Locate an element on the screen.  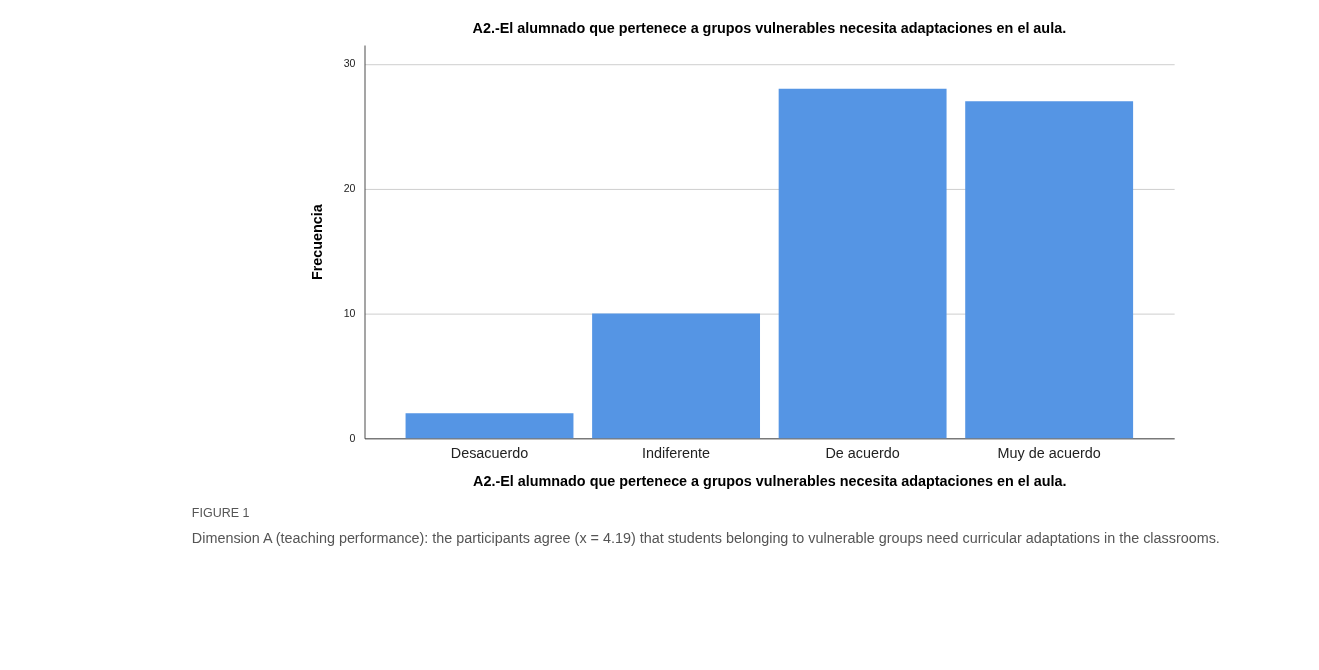
chart-title: A2.-El alumnado que pertenece a grupos vulnerables necesita adaptaciones en el aula. is located at coordinates (769, 27).